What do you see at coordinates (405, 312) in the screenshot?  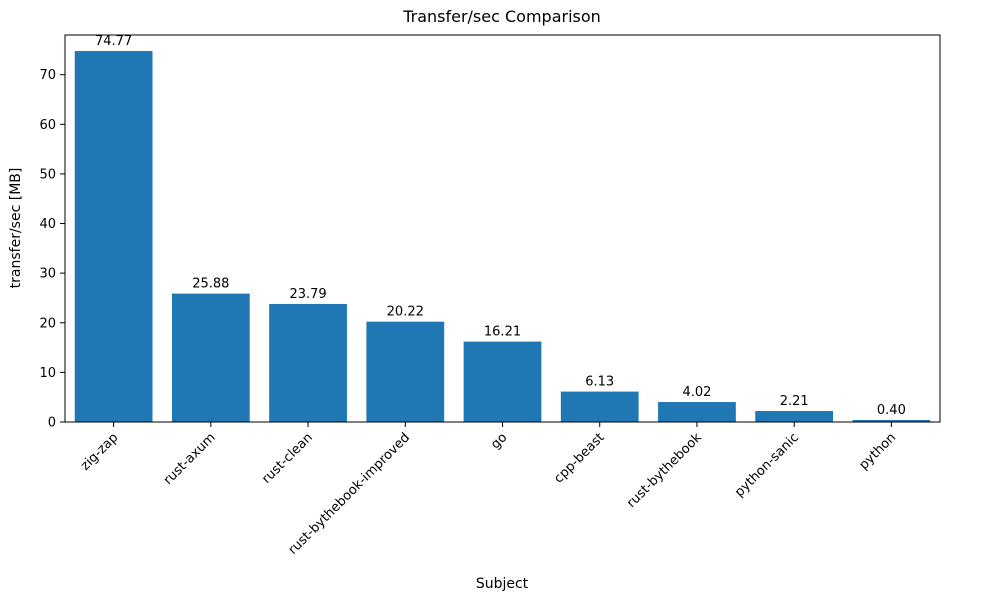 I see `bar-value-label: 20.22` at bounding box center [405, 312].